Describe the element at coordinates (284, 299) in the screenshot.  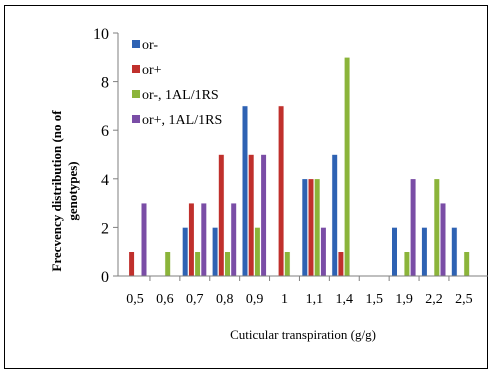
I see `x-tick-label: 1` at that location.